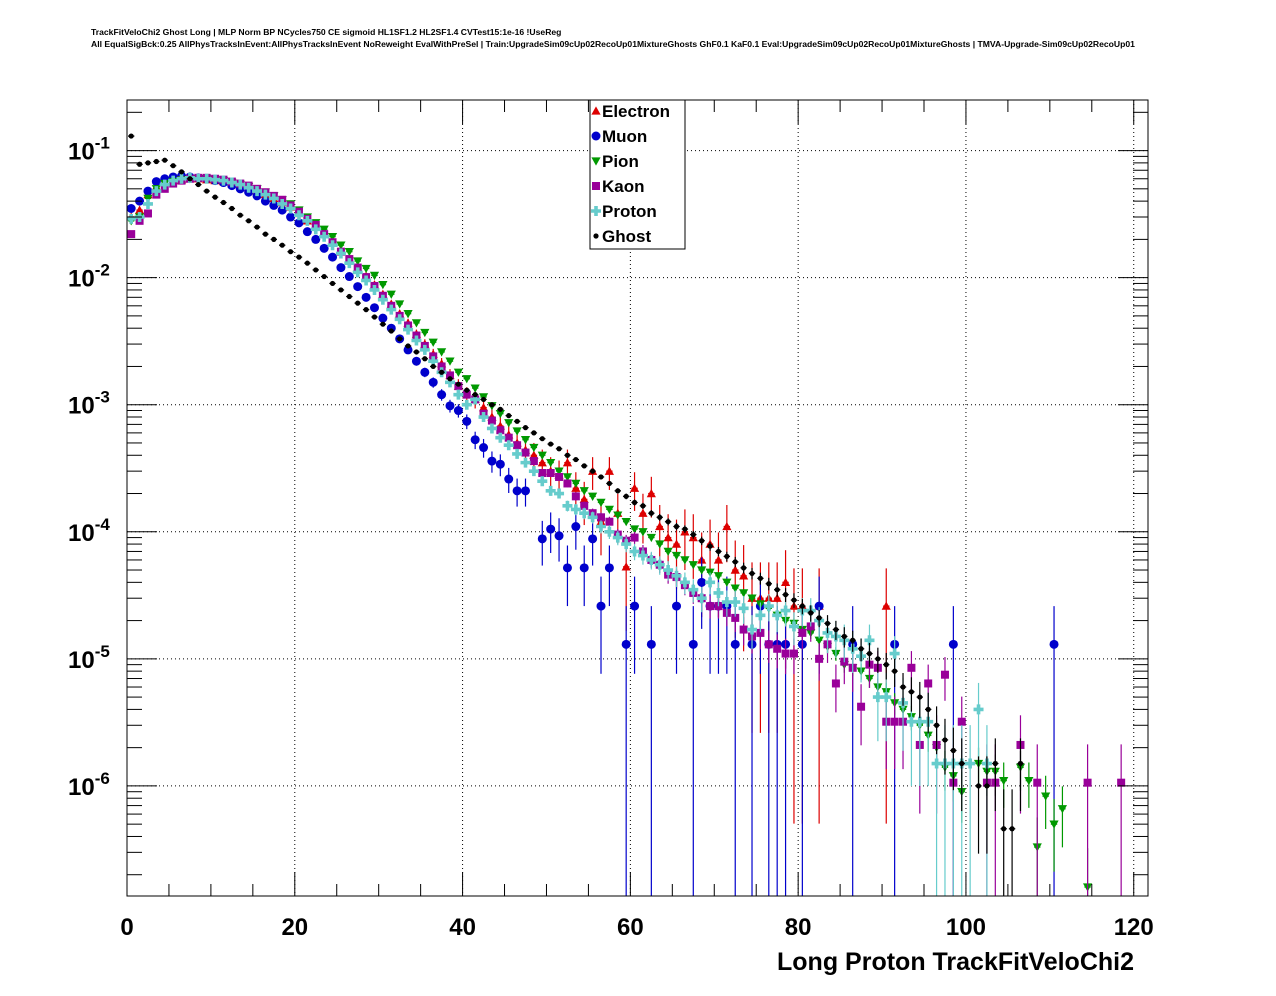 Image resolution: width=1276 pixels, height=996 pixels. Describe the element at coordinates (81, 533) in the screenshot. I see `y-tick-base: 10` at that location.